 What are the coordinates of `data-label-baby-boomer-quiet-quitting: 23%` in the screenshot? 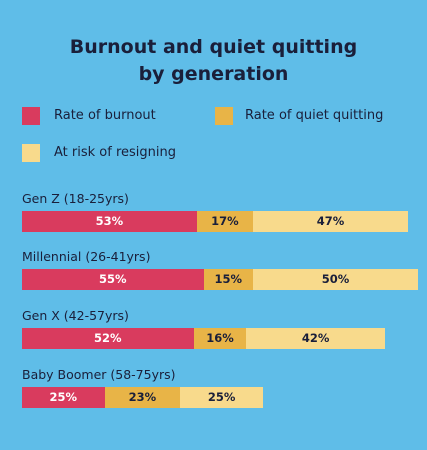 It's located at (142, 397).